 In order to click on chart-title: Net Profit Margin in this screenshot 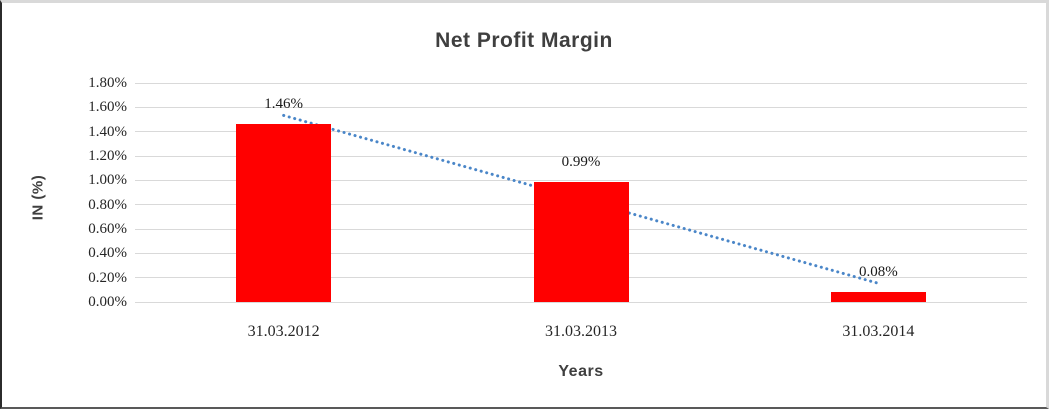, I will do `click(524, 40)`.